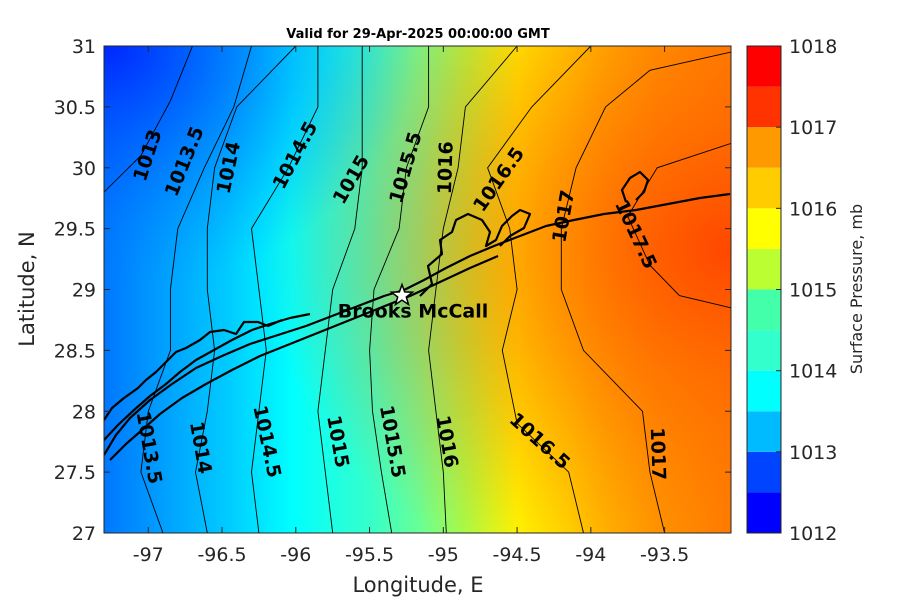 The width and height of the screenshot is (900, 600). What do you see at coordinates (295, 555) in the screenshot?
I see `x-tick-label: -96` at bounding box center [295, 555].